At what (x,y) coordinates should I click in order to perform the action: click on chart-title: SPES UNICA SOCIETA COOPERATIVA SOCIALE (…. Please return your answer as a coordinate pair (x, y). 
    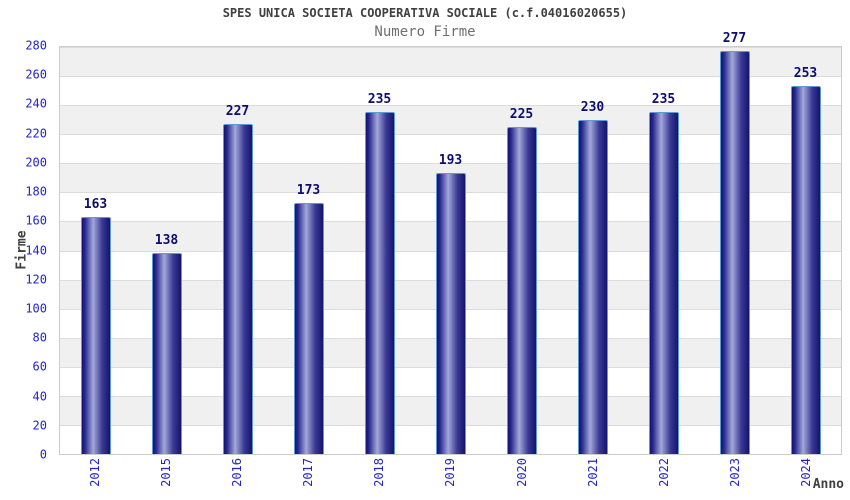
    Looking at the image, I should click on (425, 13).